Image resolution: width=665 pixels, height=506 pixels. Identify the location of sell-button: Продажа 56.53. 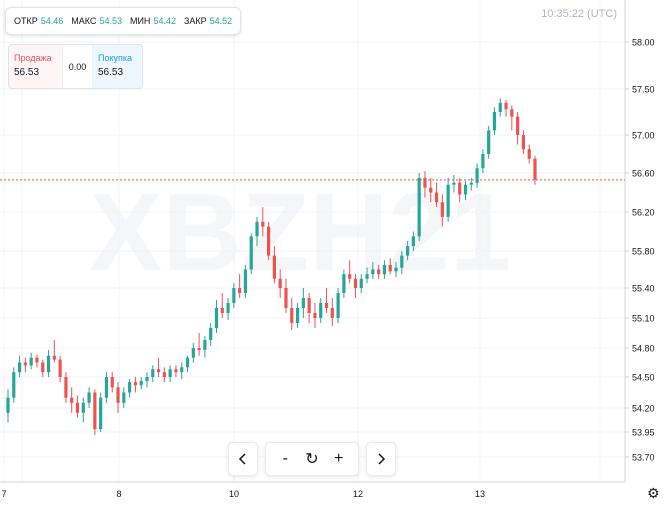
(35, 66).